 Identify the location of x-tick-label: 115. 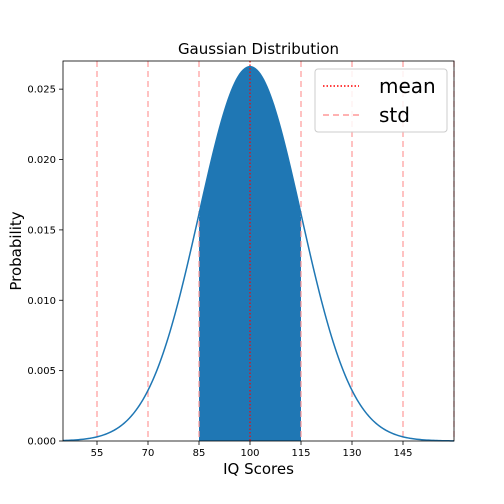
(300, 453).